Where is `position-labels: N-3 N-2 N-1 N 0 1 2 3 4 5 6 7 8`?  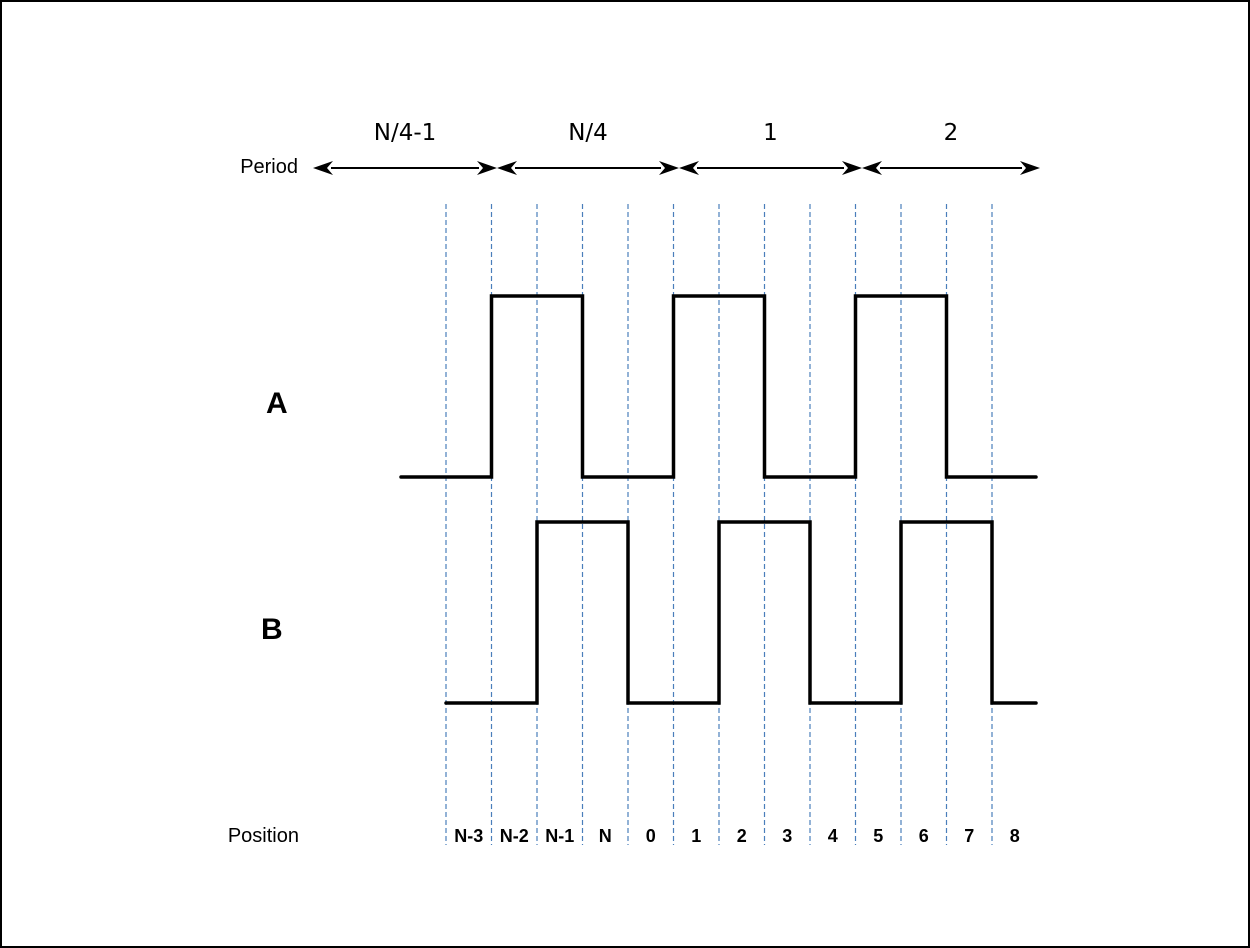
position-labels: N-3 N-2 N-1 N 0 1 2 3 4 5 6 7 8 is located at coordinates (737, 836).